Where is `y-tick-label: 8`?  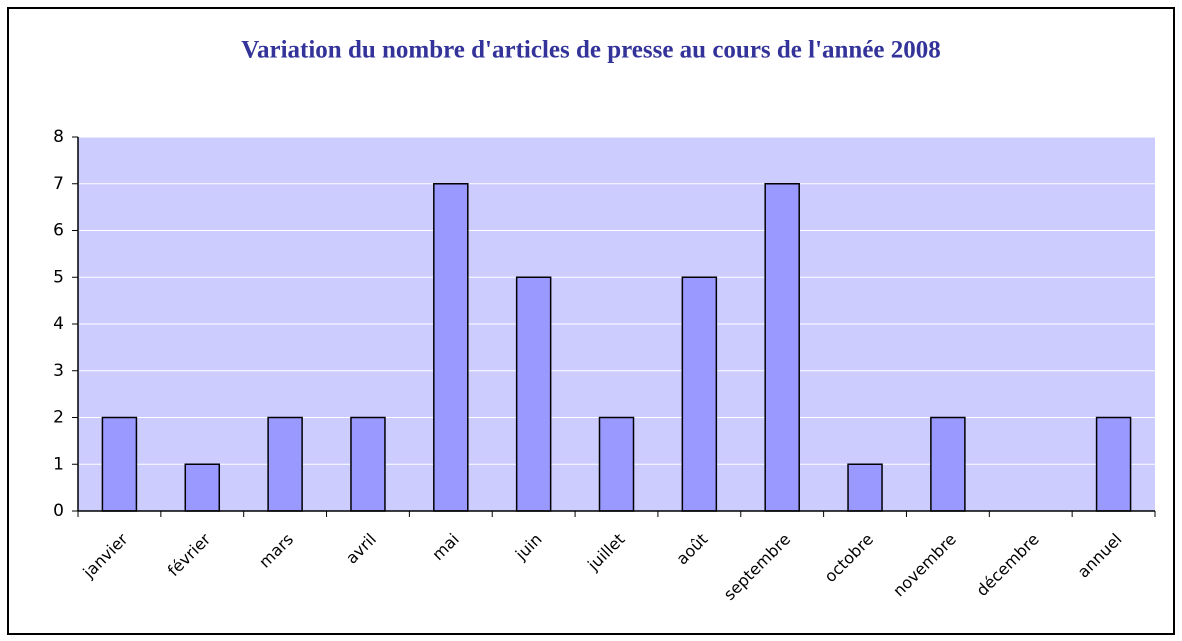
y-tick-label: 8 is located at coordinates (58, 137).